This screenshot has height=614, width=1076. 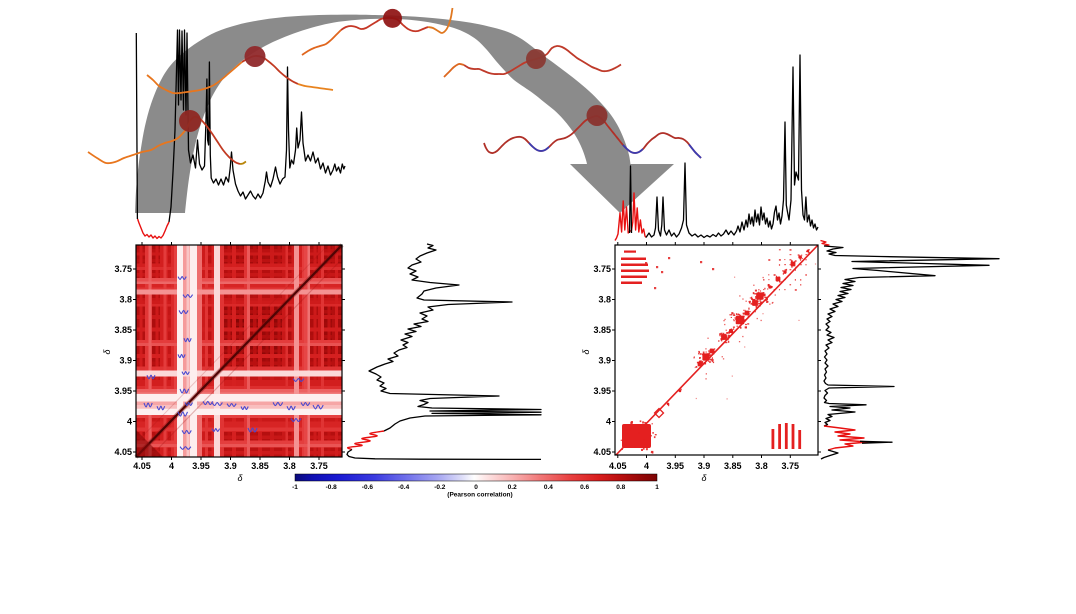 I want to click on svg-text: -0.2, so click(x=440, y=487).